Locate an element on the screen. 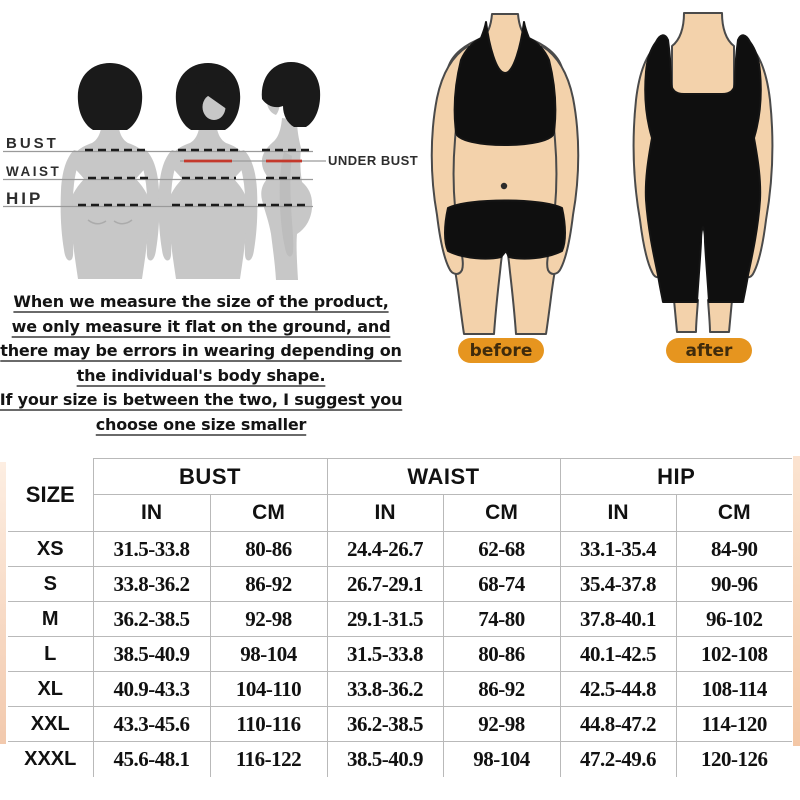 This screenshot has height=800, width=800. body-figure-side-view is located at coordinates (291, 171).